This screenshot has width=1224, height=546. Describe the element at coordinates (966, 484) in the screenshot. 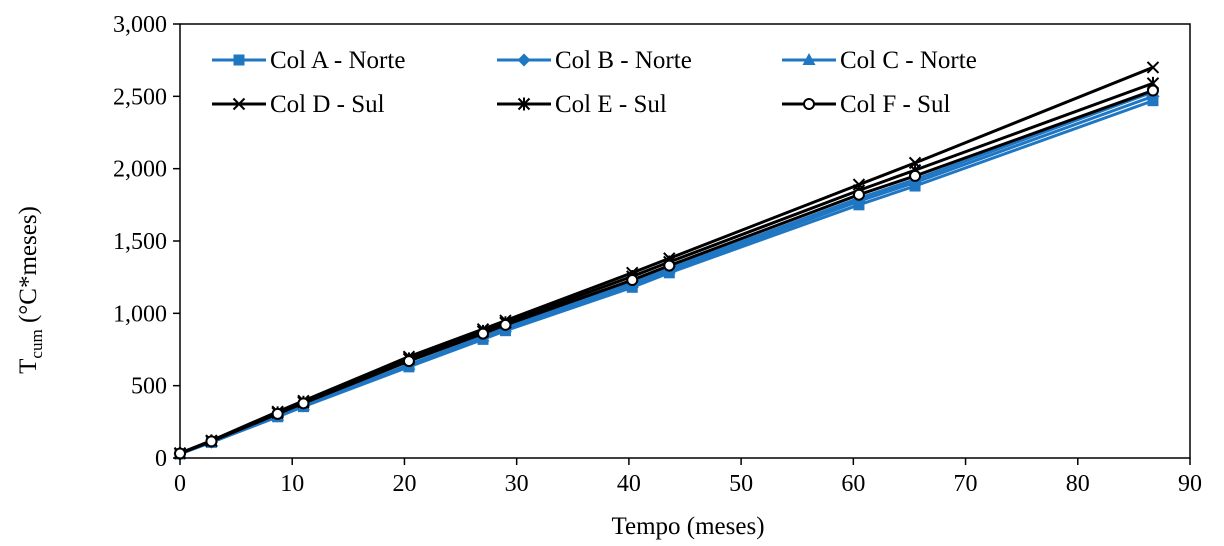

I see `x-tick-label: 70` at that location.